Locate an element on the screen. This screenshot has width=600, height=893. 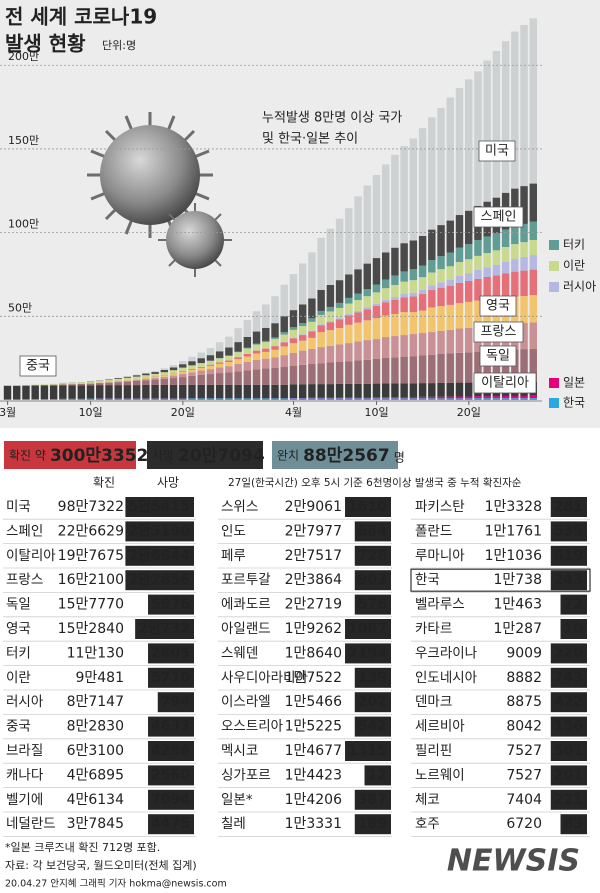
country: 독일 is located at coordinates (18, 605).